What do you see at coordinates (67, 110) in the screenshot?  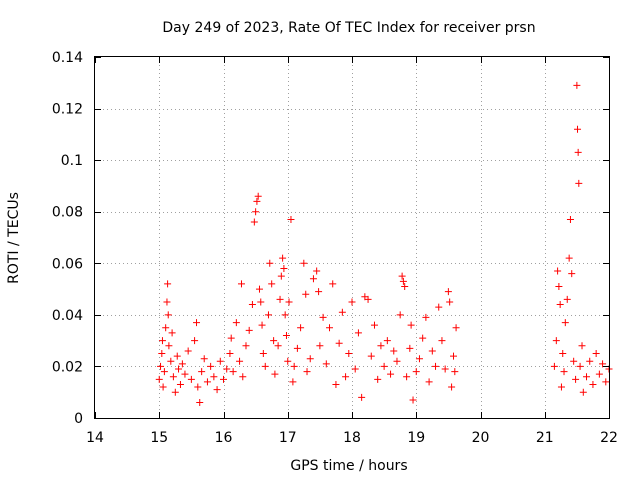 I see `y-tick-label: 0.12` at bounding box center [67, 110].